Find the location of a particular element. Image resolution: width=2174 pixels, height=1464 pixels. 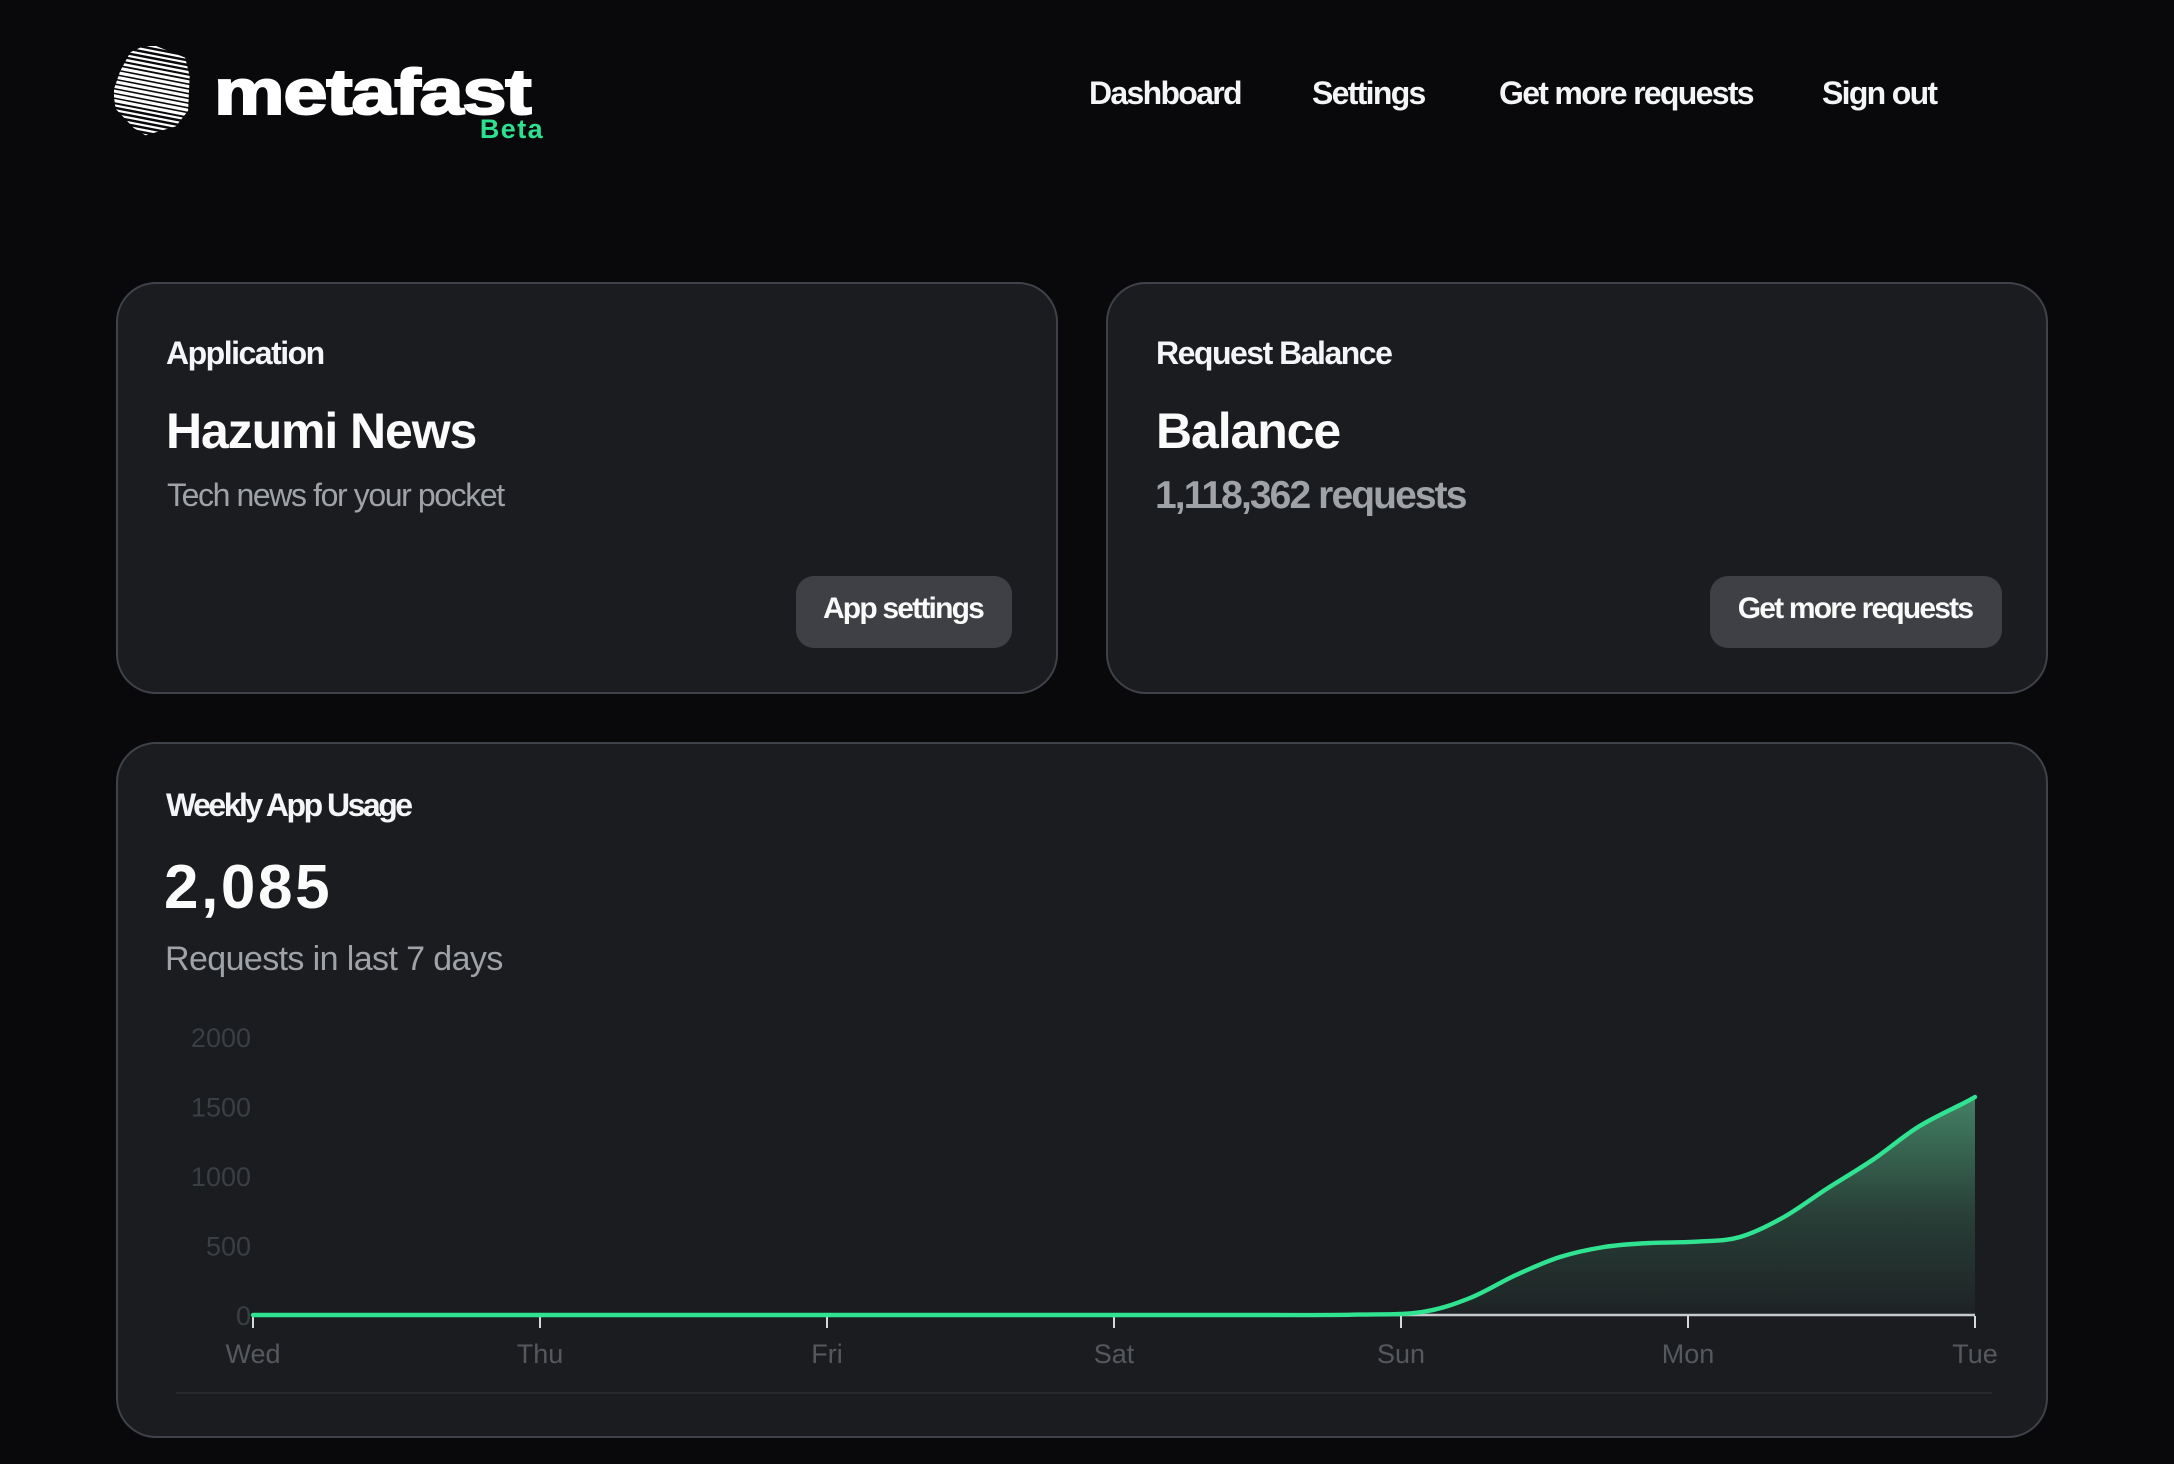

svg-text: Sat is located at coordinates (1114, 1354).